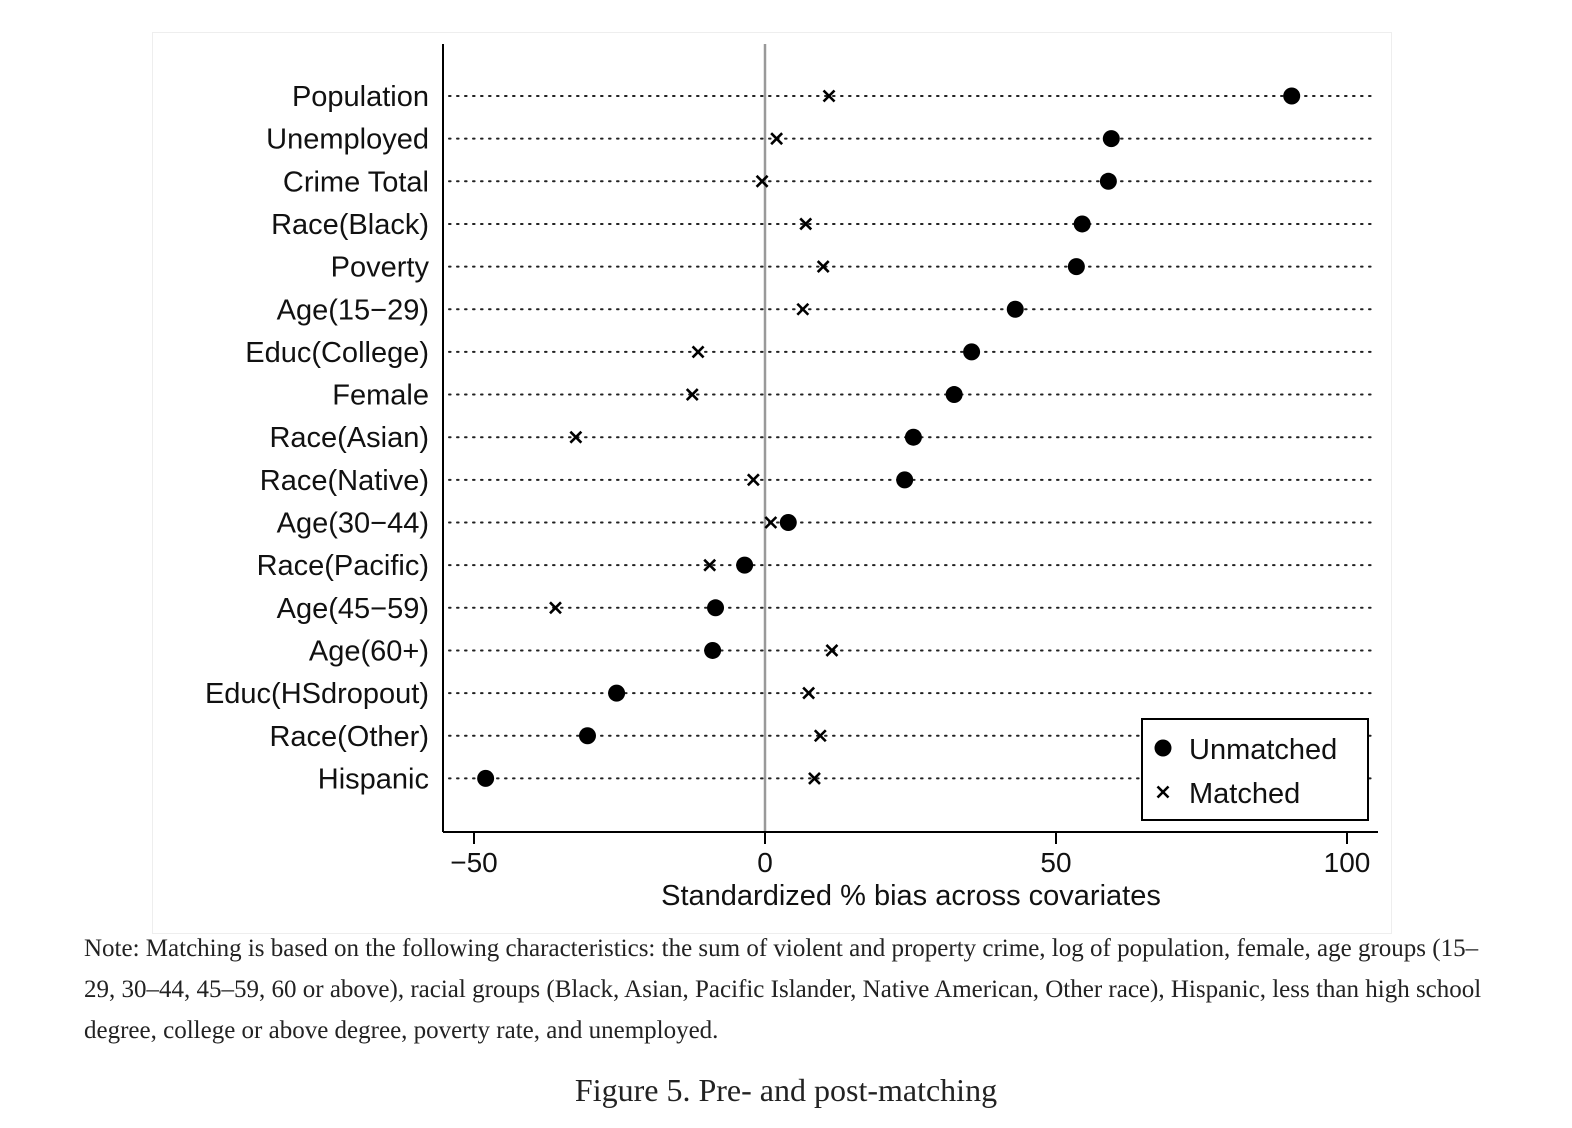 The image size is (1572, 1128). What do you see at coordinates (474, 862) in the screenshot?
I see `x-tick-label: −50` at bounding box center [474, 862].